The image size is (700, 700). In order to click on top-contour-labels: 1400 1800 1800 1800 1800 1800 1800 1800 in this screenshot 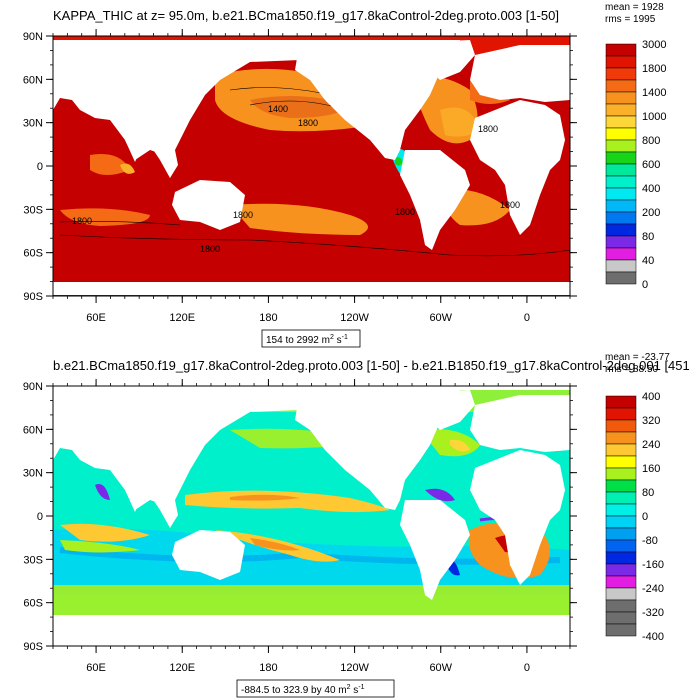, I will do `click(296, 179)`.